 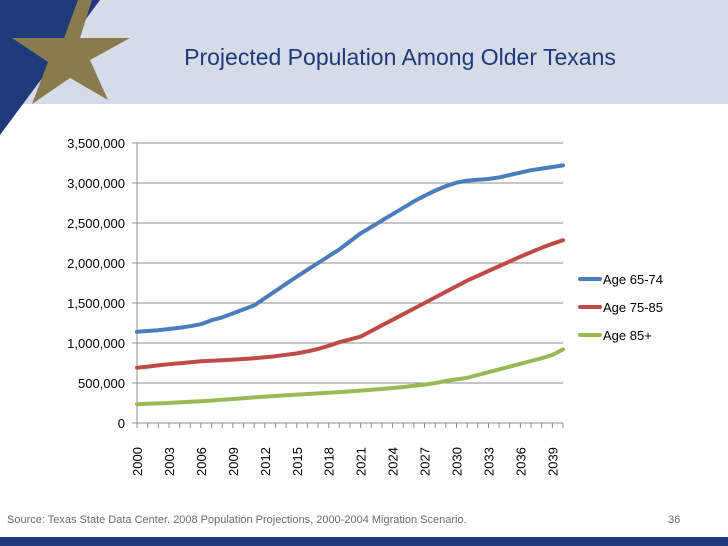 What do you see at coordinates (201, 461) in the screenshot?
I see `x-tick-label: 2006` at bounding box center [201, 461].